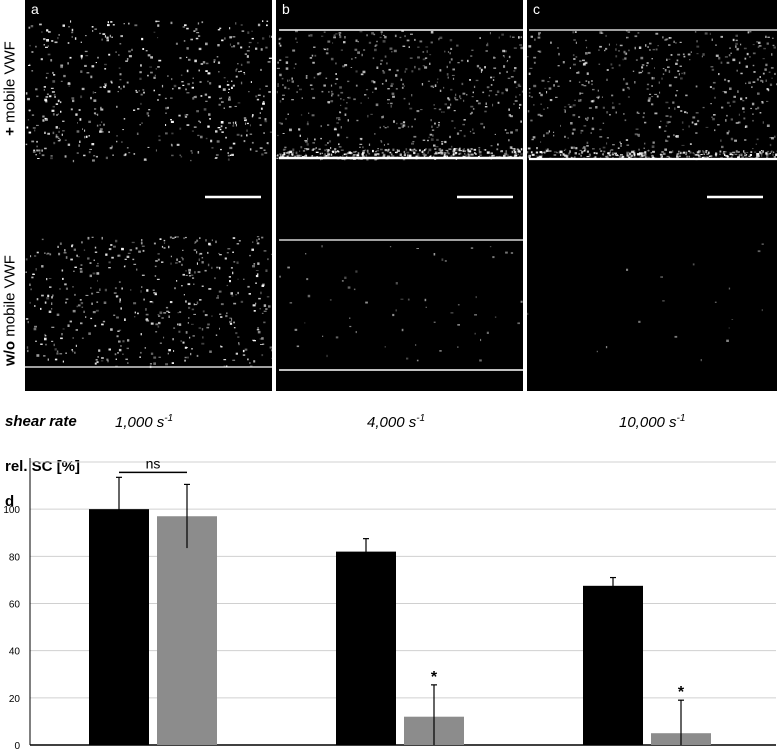 This screenshot has width=778, height=751. Describe the element at coordinates (187, 630) in the screenshot. I see `bar-without-mobile-vwf` at that location.